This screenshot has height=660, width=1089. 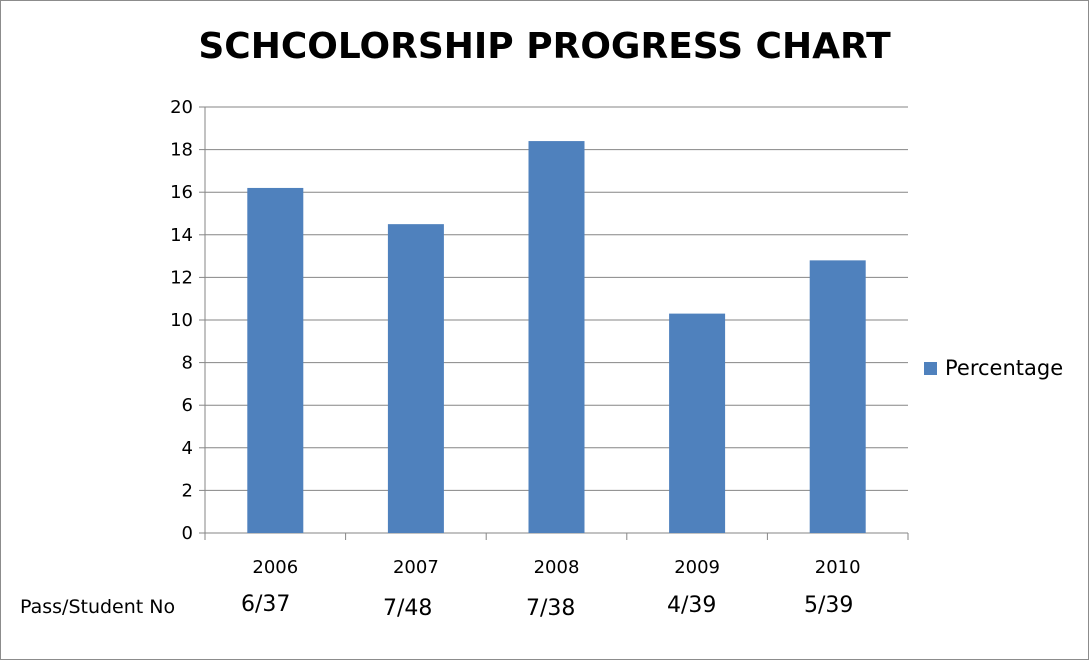 I want to click on x-tick-label-2009: 2009, so click(x=697, y=567).